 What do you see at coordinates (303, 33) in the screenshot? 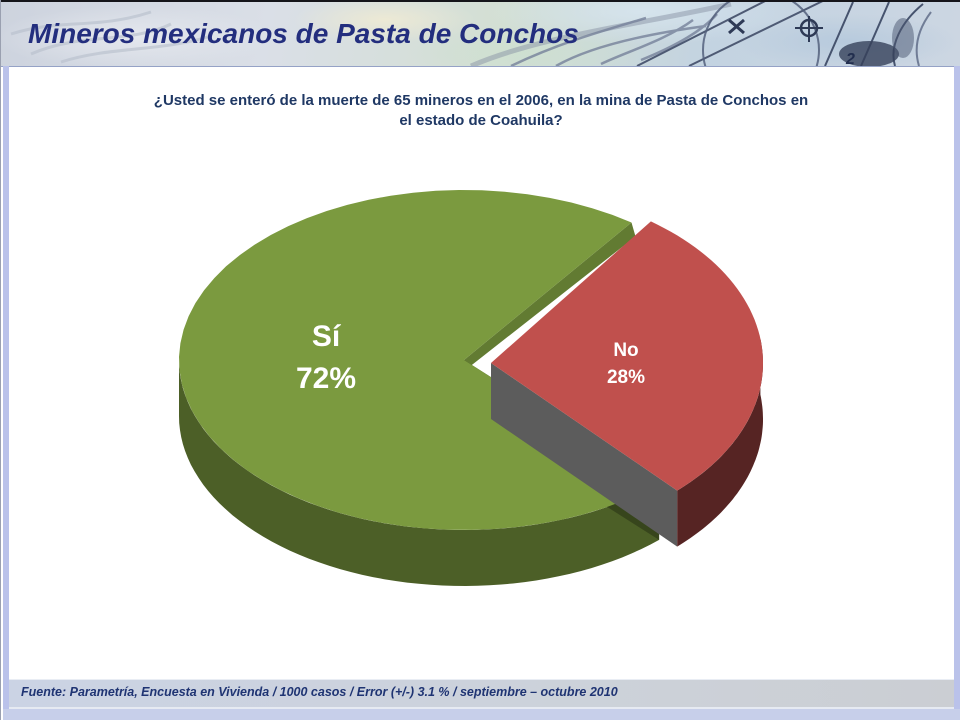
I see `slide-title: Mineros mexicanos de Pasta de Conchos` at bounding box center [303, 33].